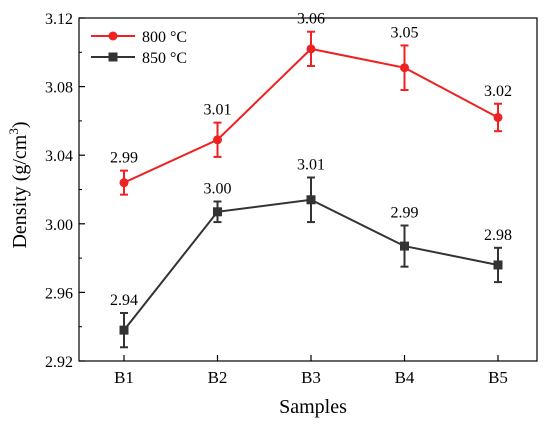 The width and height of the screenshot is (550, 424). Describe the element at coordinates (498, 377) in the screenshot. I see `x-tick-label: B5` at that location.